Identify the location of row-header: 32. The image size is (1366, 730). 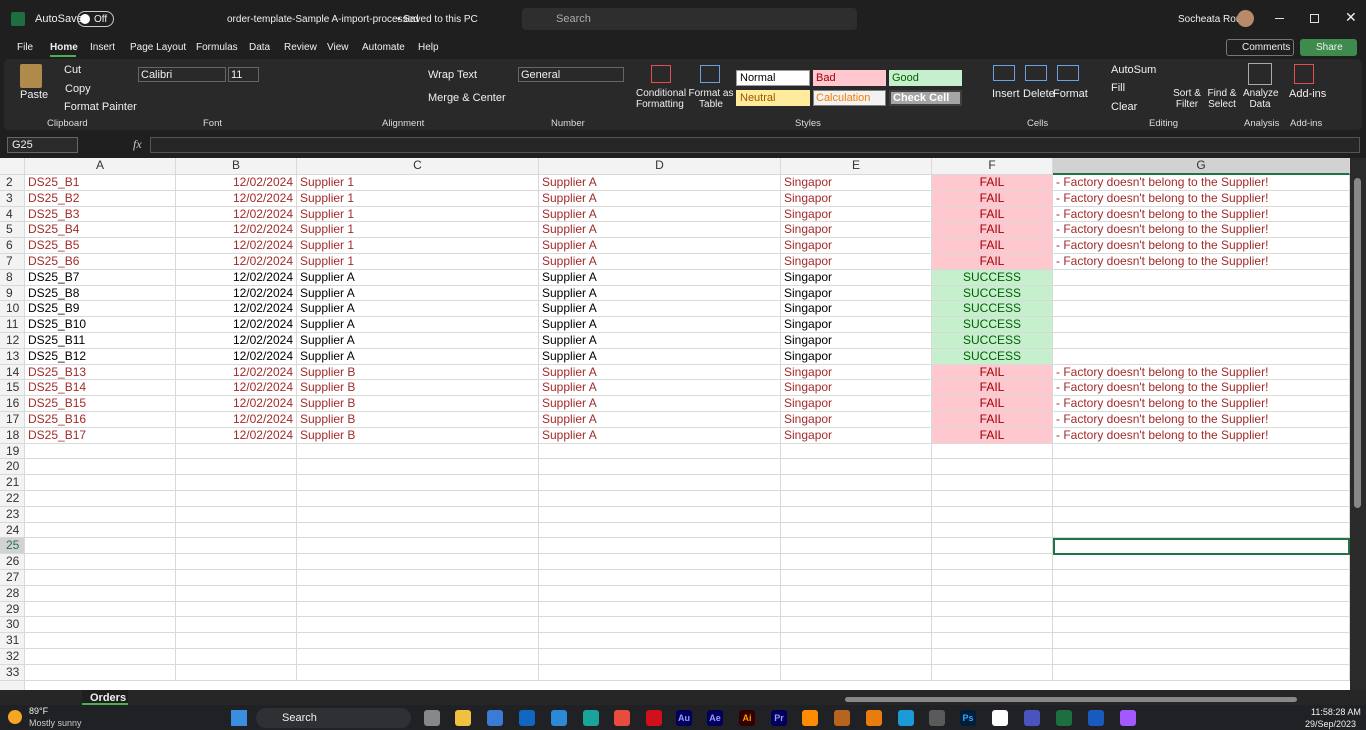
(12, 657).